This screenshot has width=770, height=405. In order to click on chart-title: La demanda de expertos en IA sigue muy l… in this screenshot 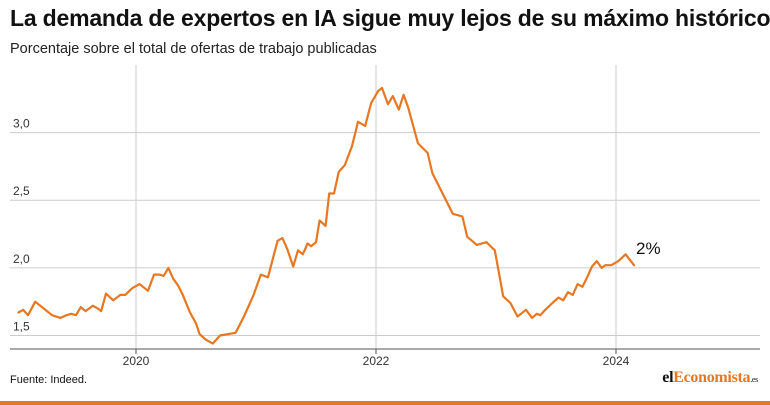, I will do `click(390, 18)`.